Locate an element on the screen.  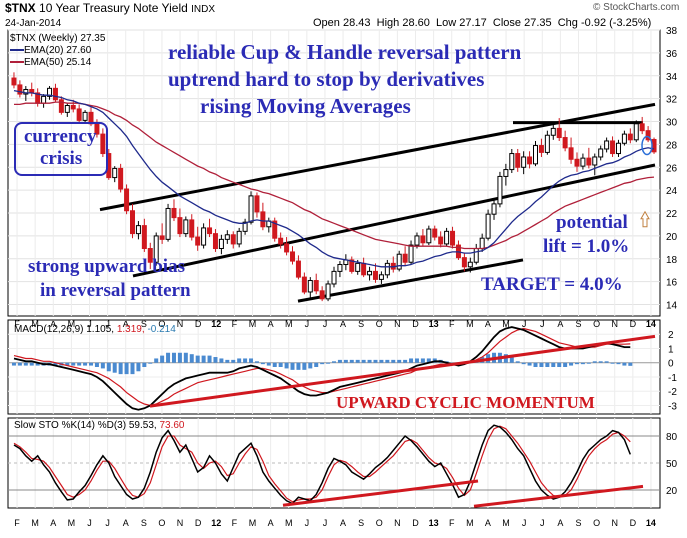
price-x-label: D is located at coordinates (415, 324).